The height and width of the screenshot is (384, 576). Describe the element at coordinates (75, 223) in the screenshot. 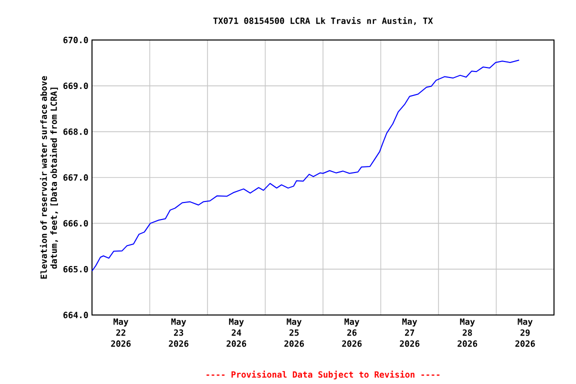

I see `y-tick-label: 666.0` at that location.